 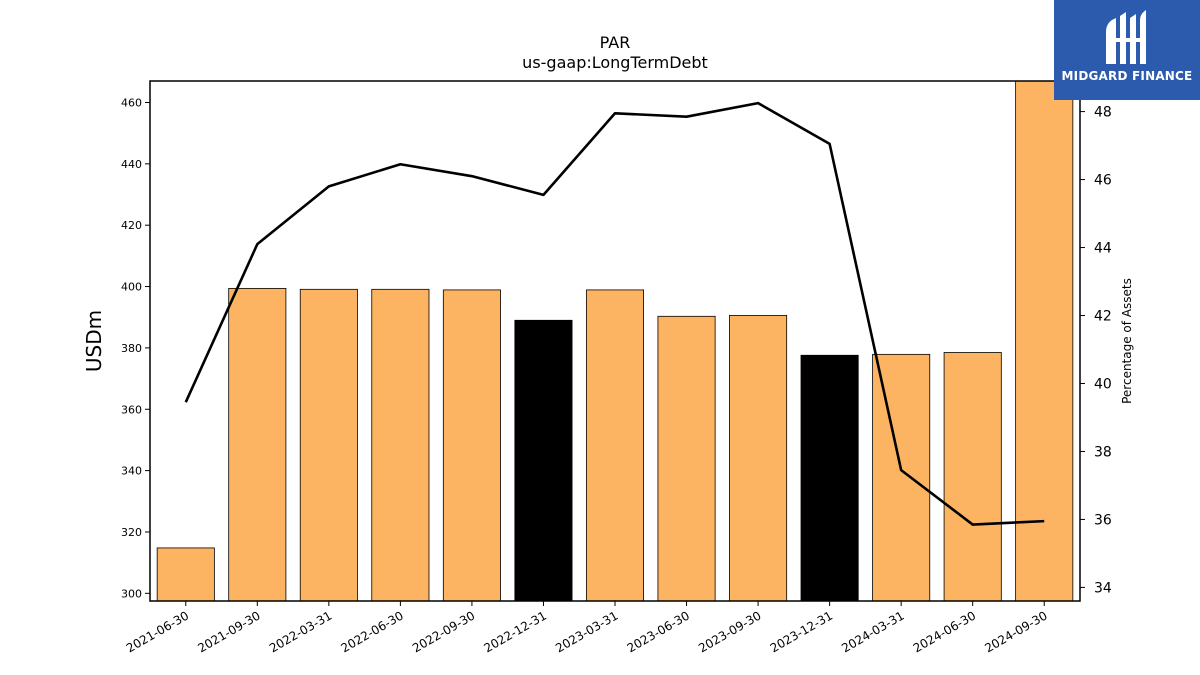 I want to click on x-tick-label: 2022-12-31, so click(x=515, y=631).